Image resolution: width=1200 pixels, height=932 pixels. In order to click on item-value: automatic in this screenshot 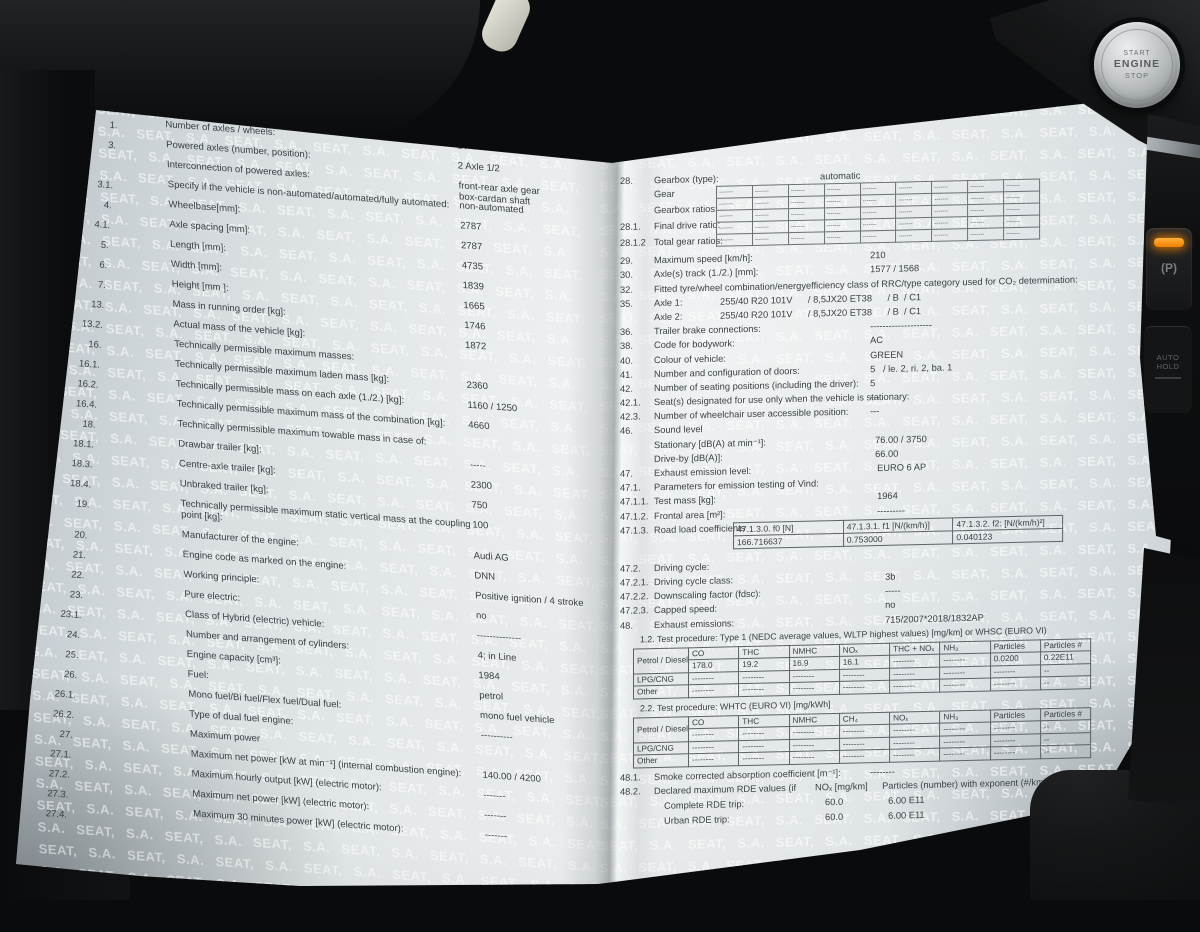, I will do `click(840, 176)`.